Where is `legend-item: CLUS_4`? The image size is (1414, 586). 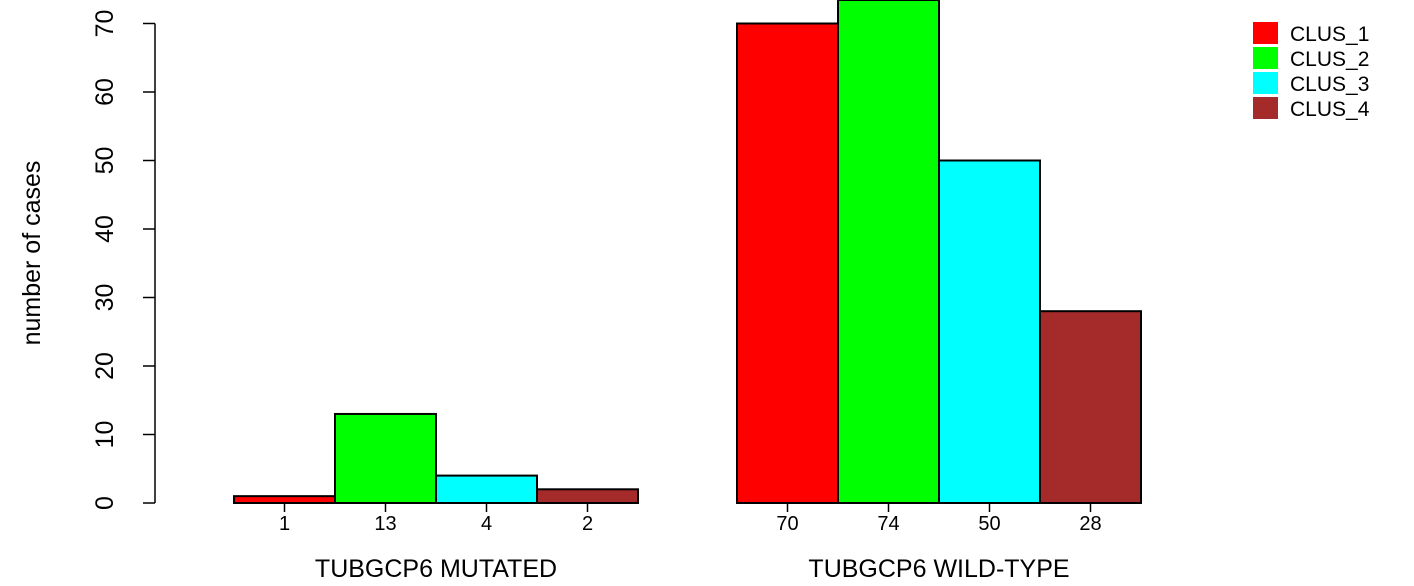 legend-item: CLUS_4 is located at coordinates (1311, 109).